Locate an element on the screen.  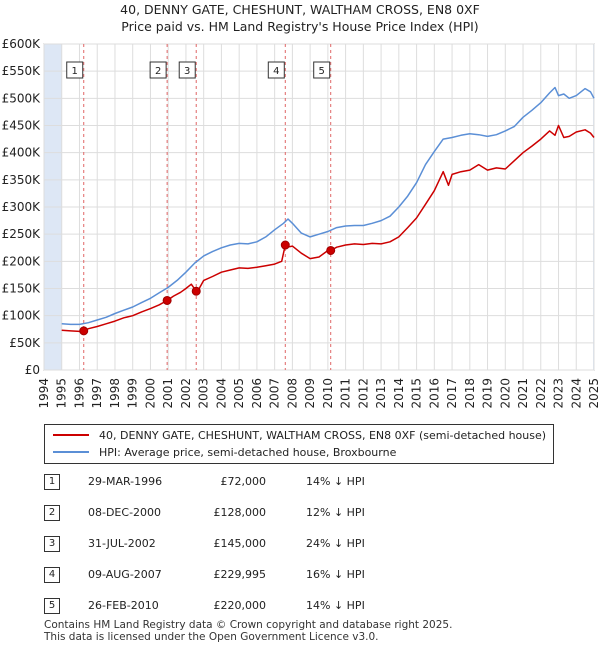
transaction-label-text: 1 is located at coordinates (75, 71).